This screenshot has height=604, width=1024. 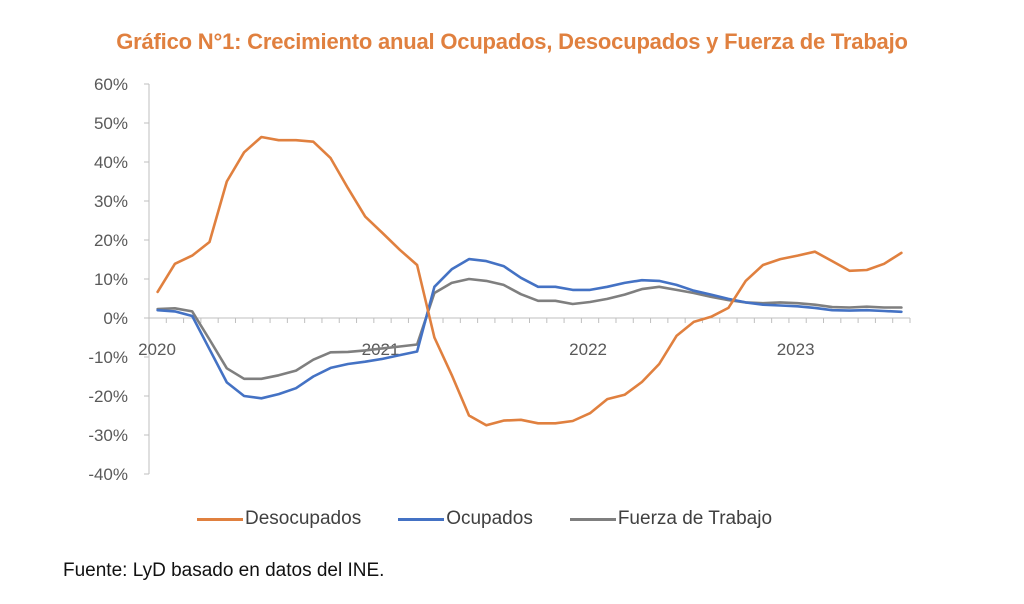 I want to click on legend: Desocupados Ocupados Fuerza de Trabajo, so click(x=503, y=519).